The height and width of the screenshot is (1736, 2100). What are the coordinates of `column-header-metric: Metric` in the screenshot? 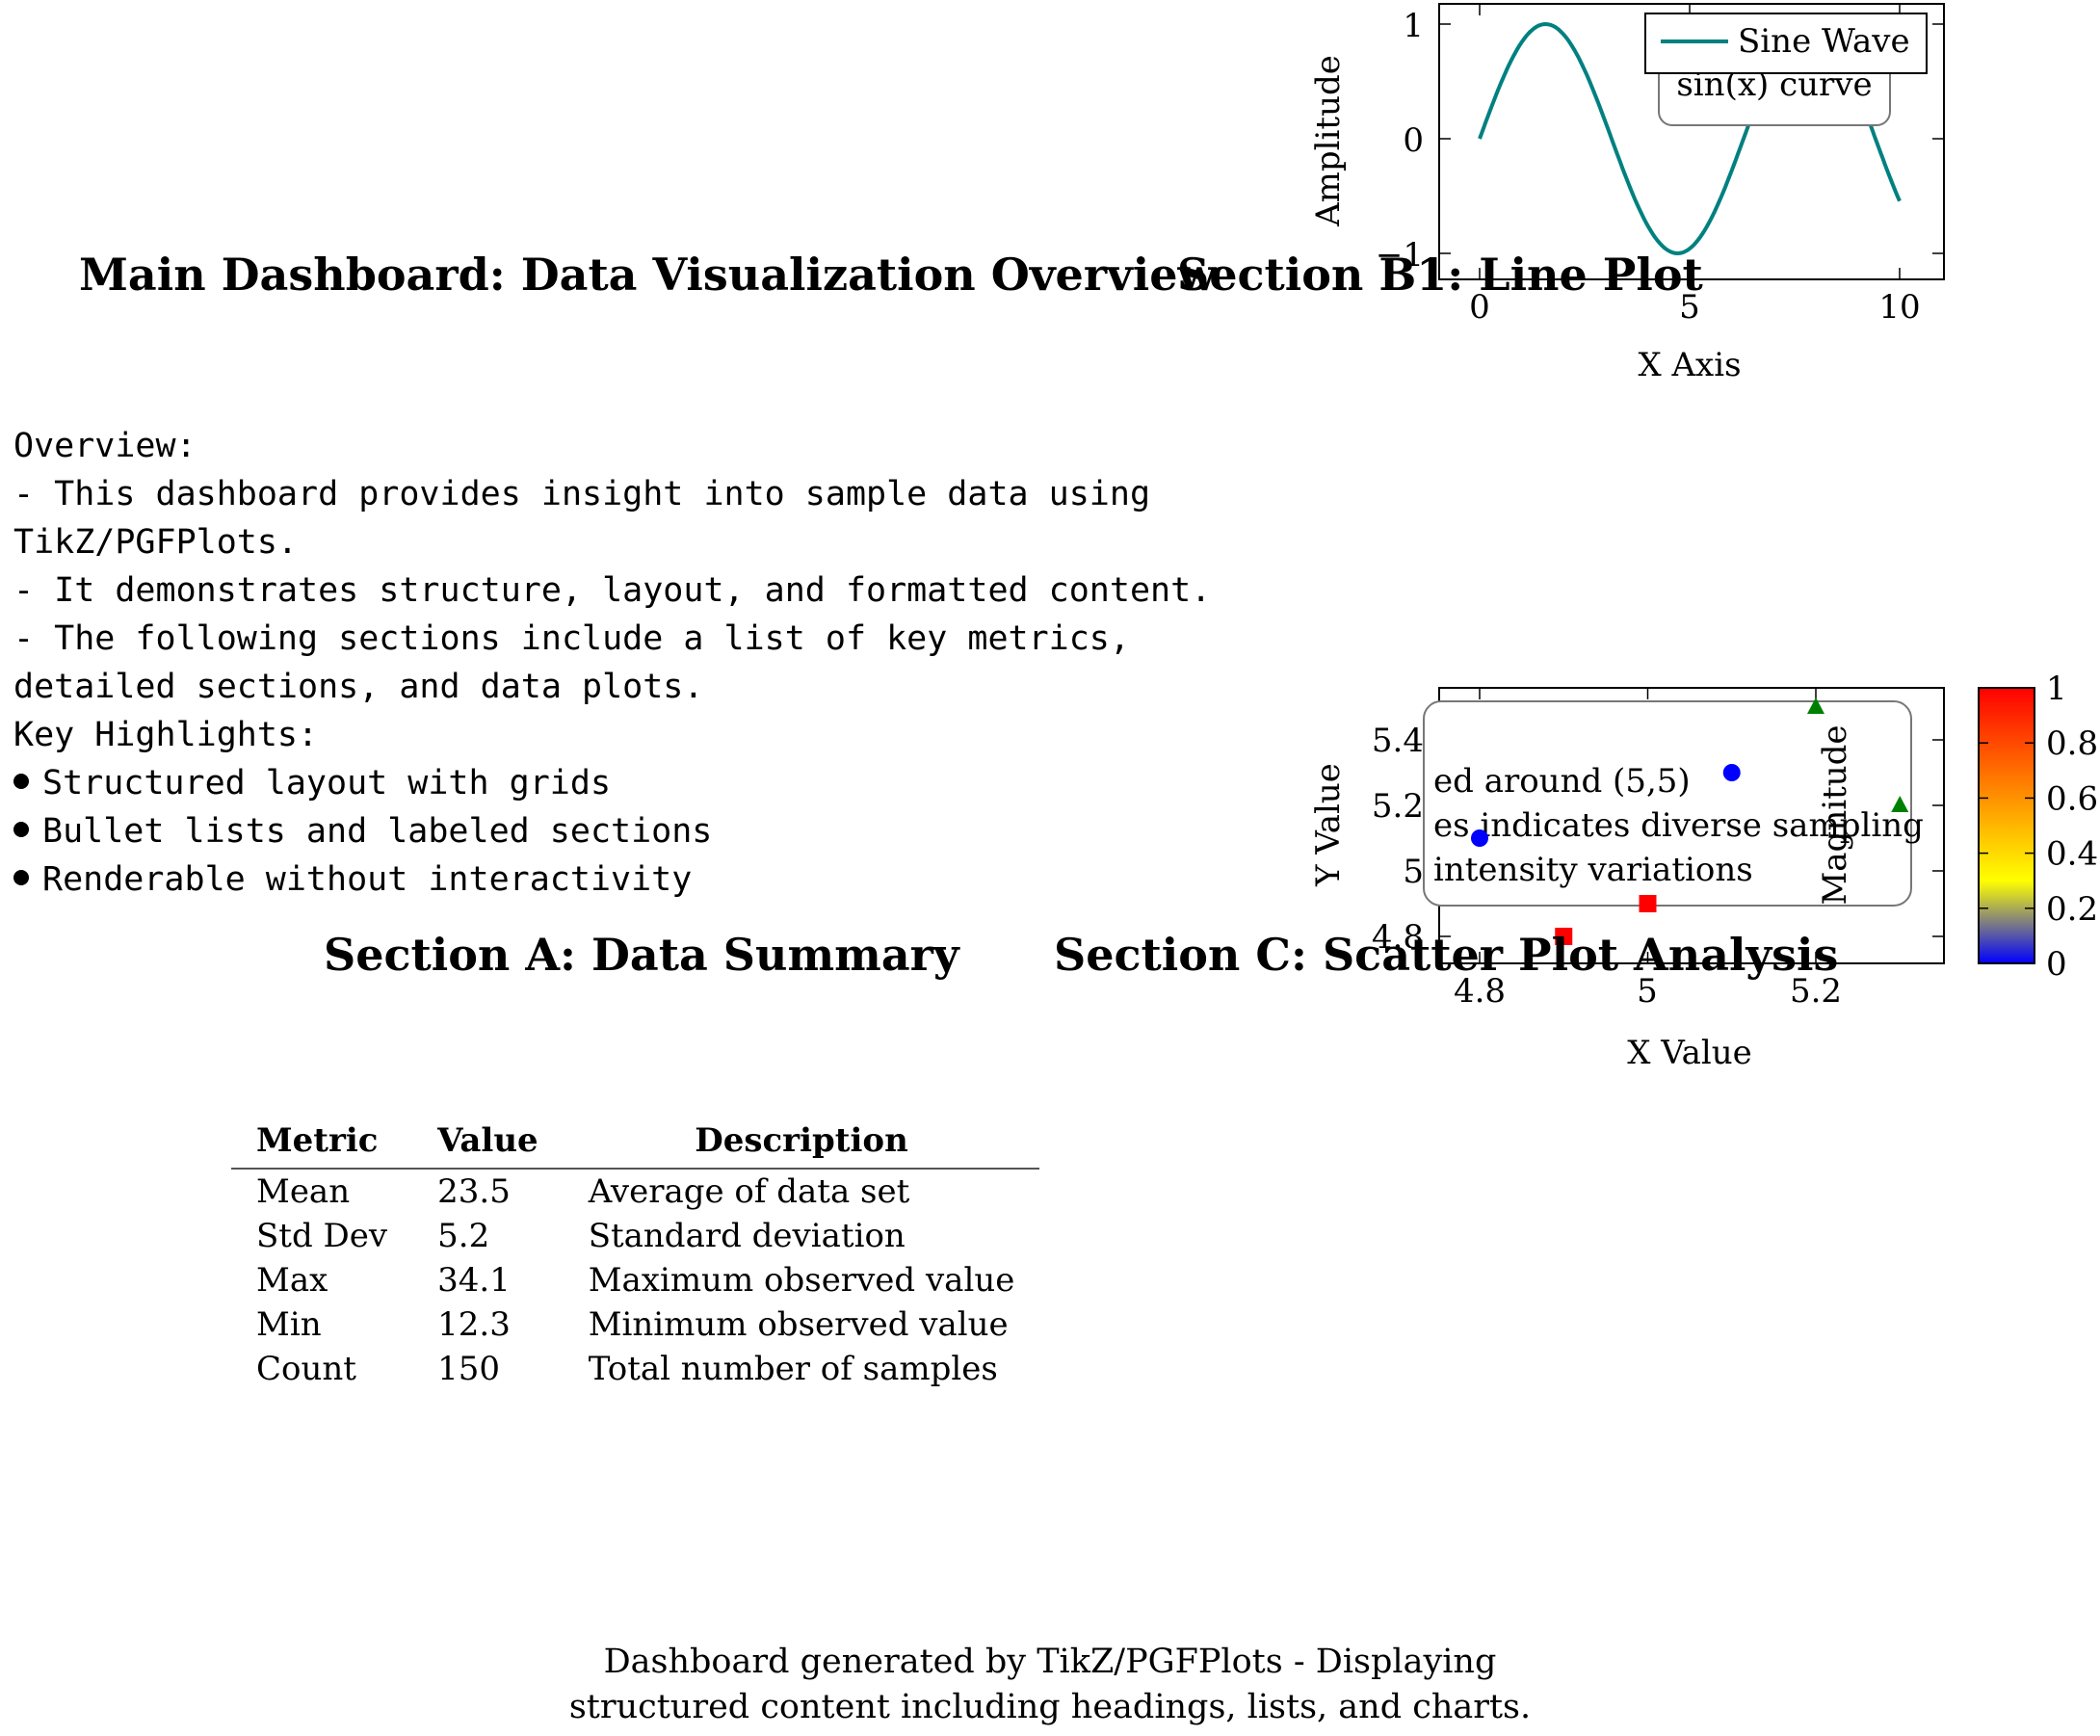 It's located at (322, 1144).